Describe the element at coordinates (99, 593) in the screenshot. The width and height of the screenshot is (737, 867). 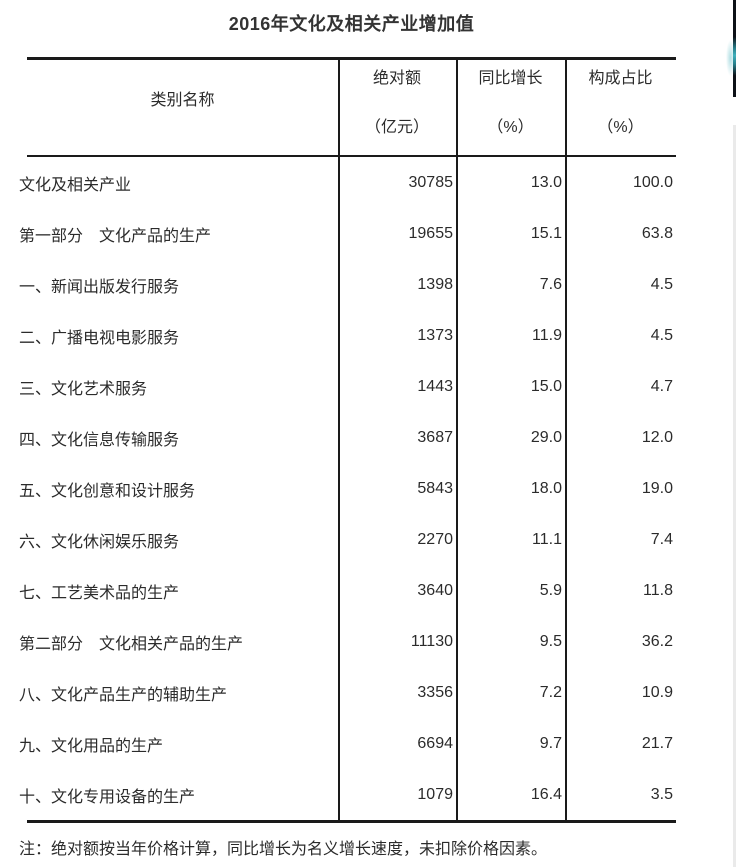
I see `category-cell: 七、工艺美术品的生产` at that location.